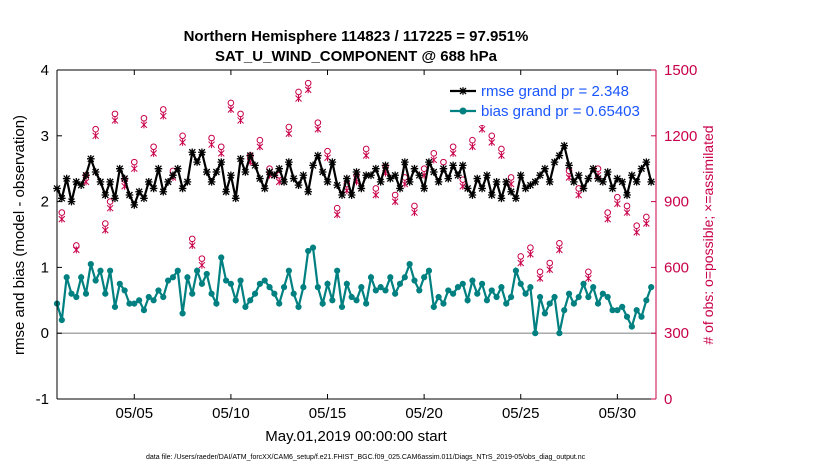 This screenshot has height=470, width=830. I want to click on y-tick-label: 1, so click(45, 267).